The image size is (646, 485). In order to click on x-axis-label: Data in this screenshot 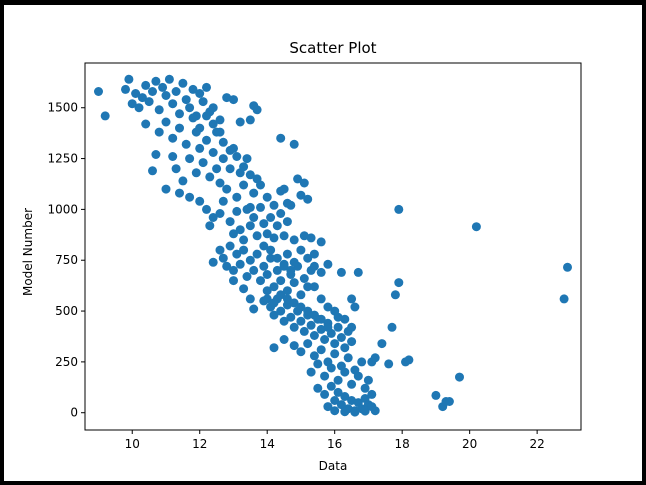, I will do `click(333, 466)`.